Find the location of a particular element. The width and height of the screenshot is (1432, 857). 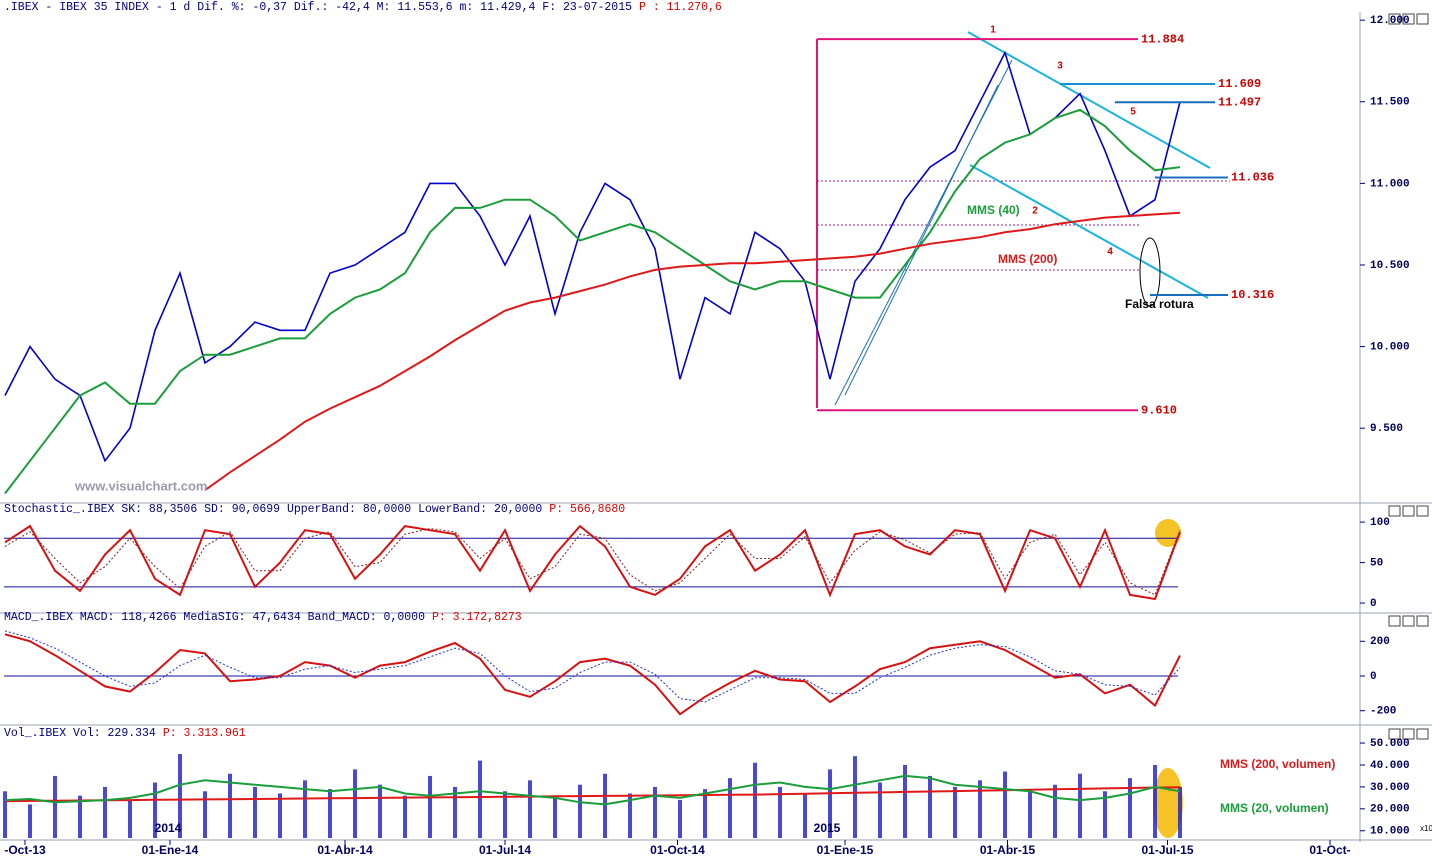

level-label: 11.884 is located at coordinates (1162, 39).